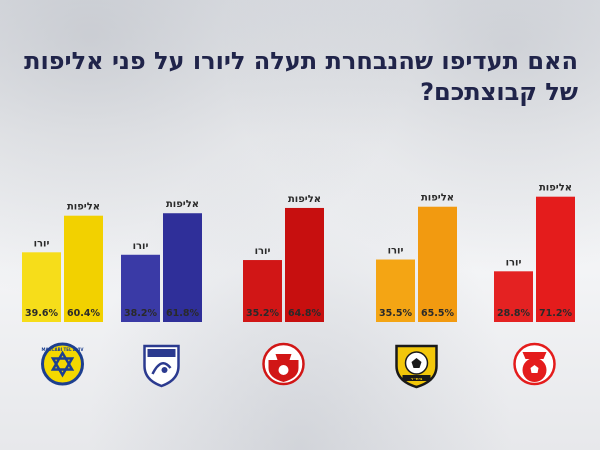  Describe the element at coordinates (283, 364) in the screenshot. I see `hapoel-tel-aviv-logo` at that location.